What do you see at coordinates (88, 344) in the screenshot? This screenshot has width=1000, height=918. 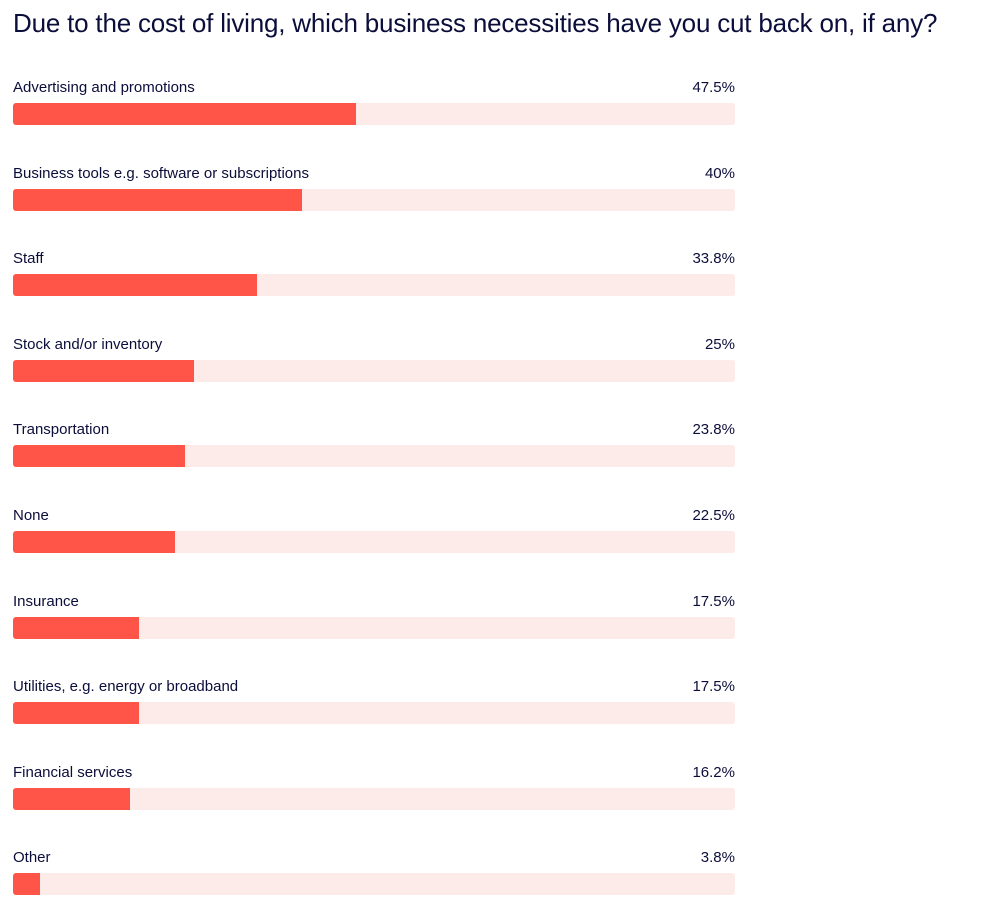 I see `bar-label: Stock and/or inventory` at bounding box center [88, 344].